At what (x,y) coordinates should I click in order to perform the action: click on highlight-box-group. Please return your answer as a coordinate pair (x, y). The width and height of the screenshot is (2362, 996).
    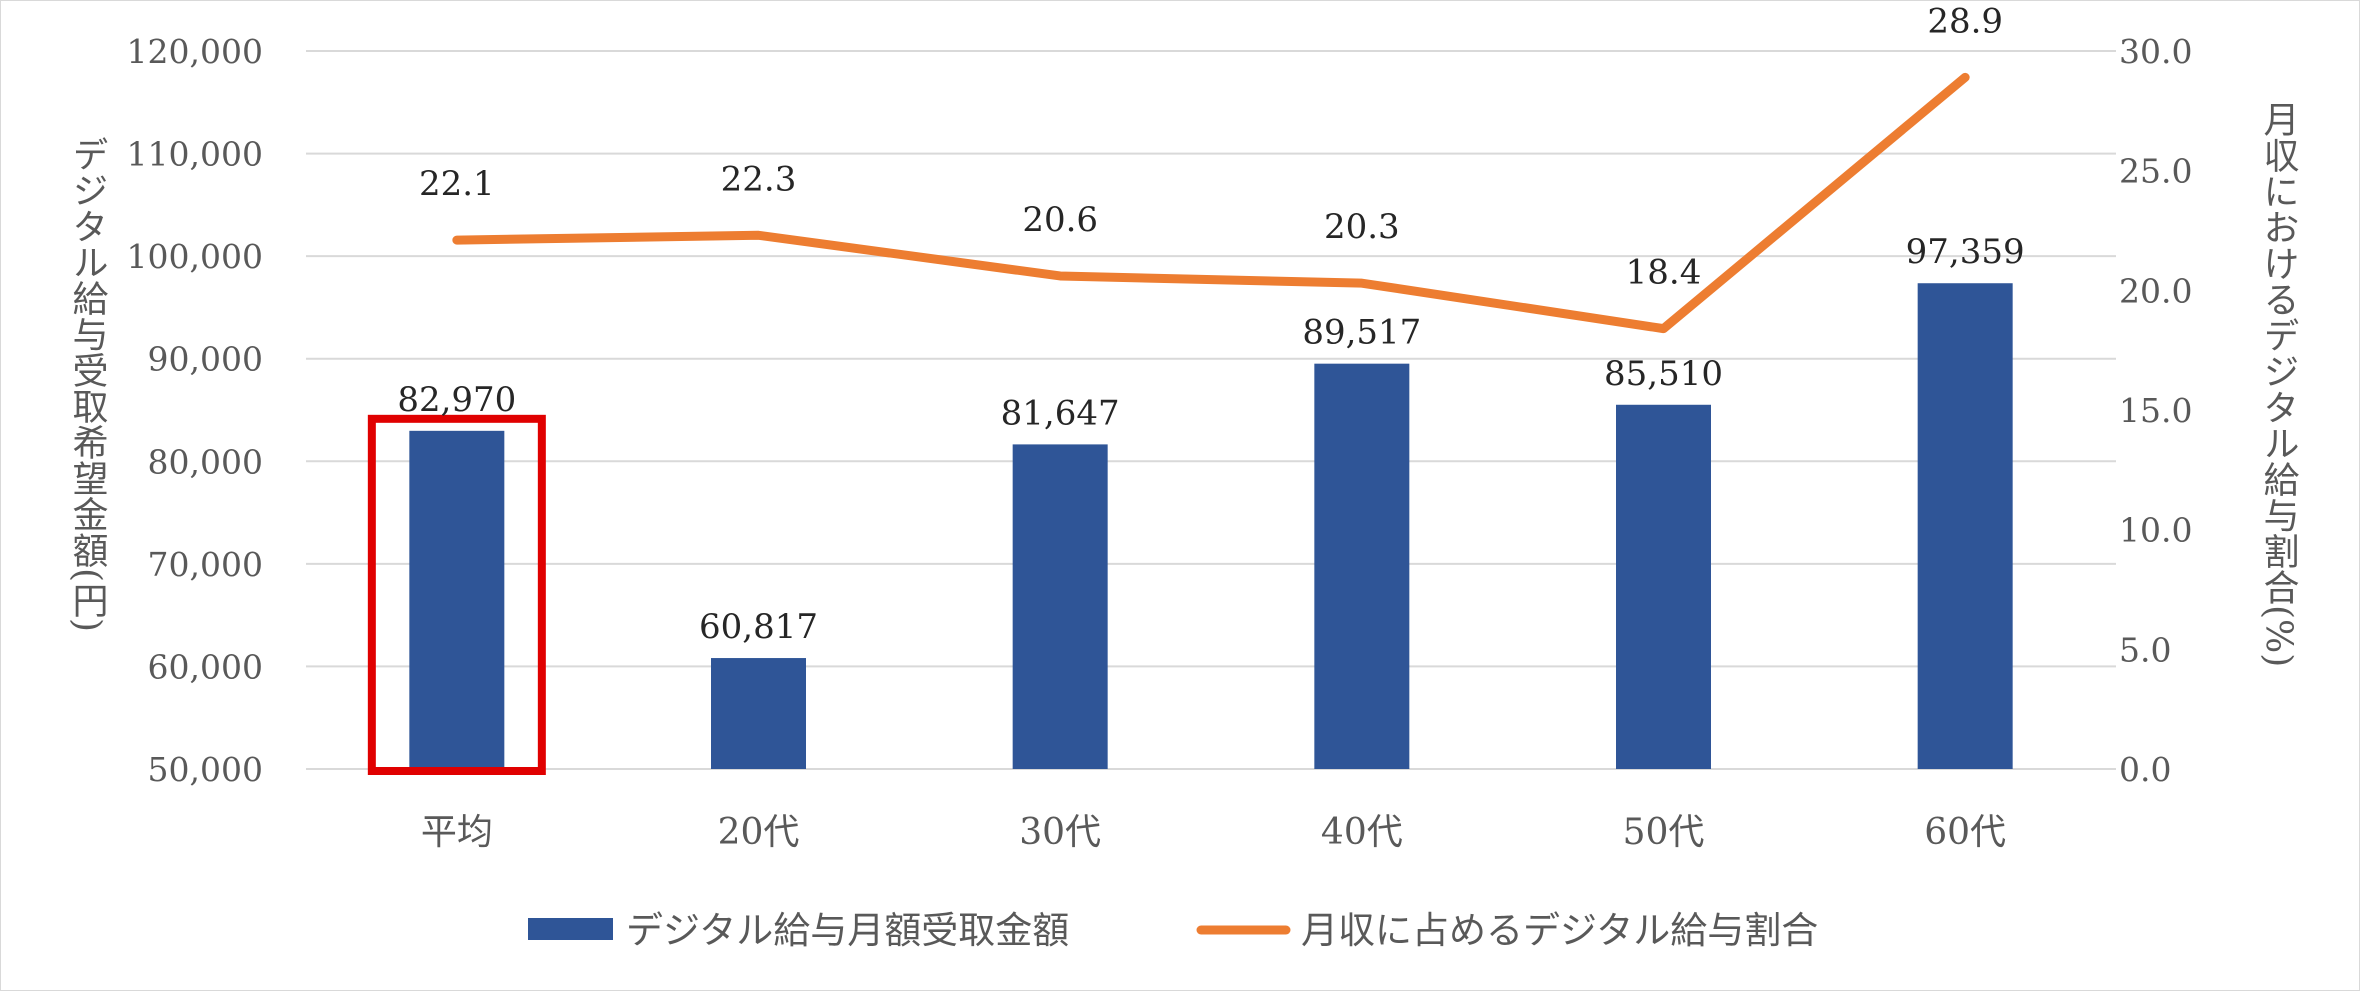
    Looking at the image, I should click on (456, 594).